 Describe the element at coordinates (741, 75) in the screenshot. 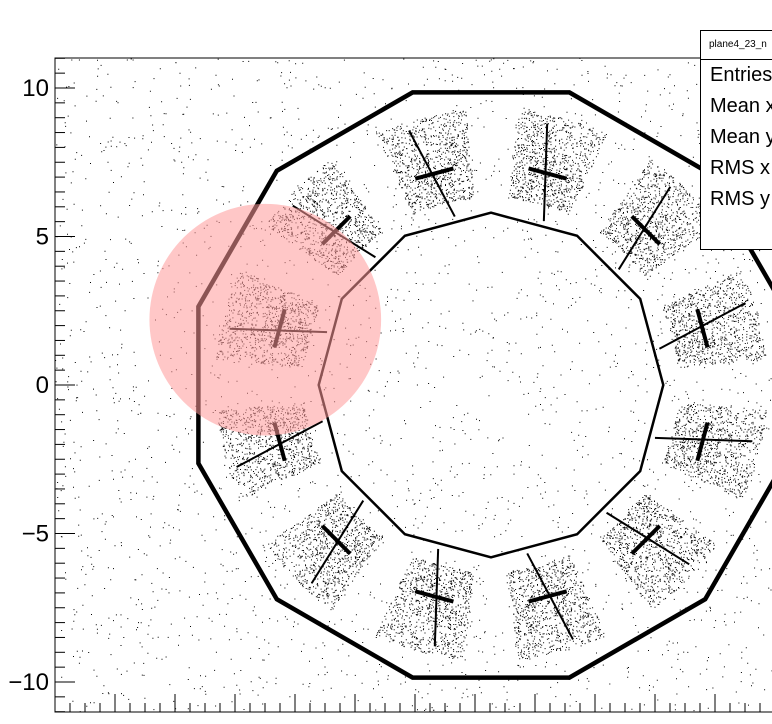

I see `stats-entries-label: Entries` at that location.